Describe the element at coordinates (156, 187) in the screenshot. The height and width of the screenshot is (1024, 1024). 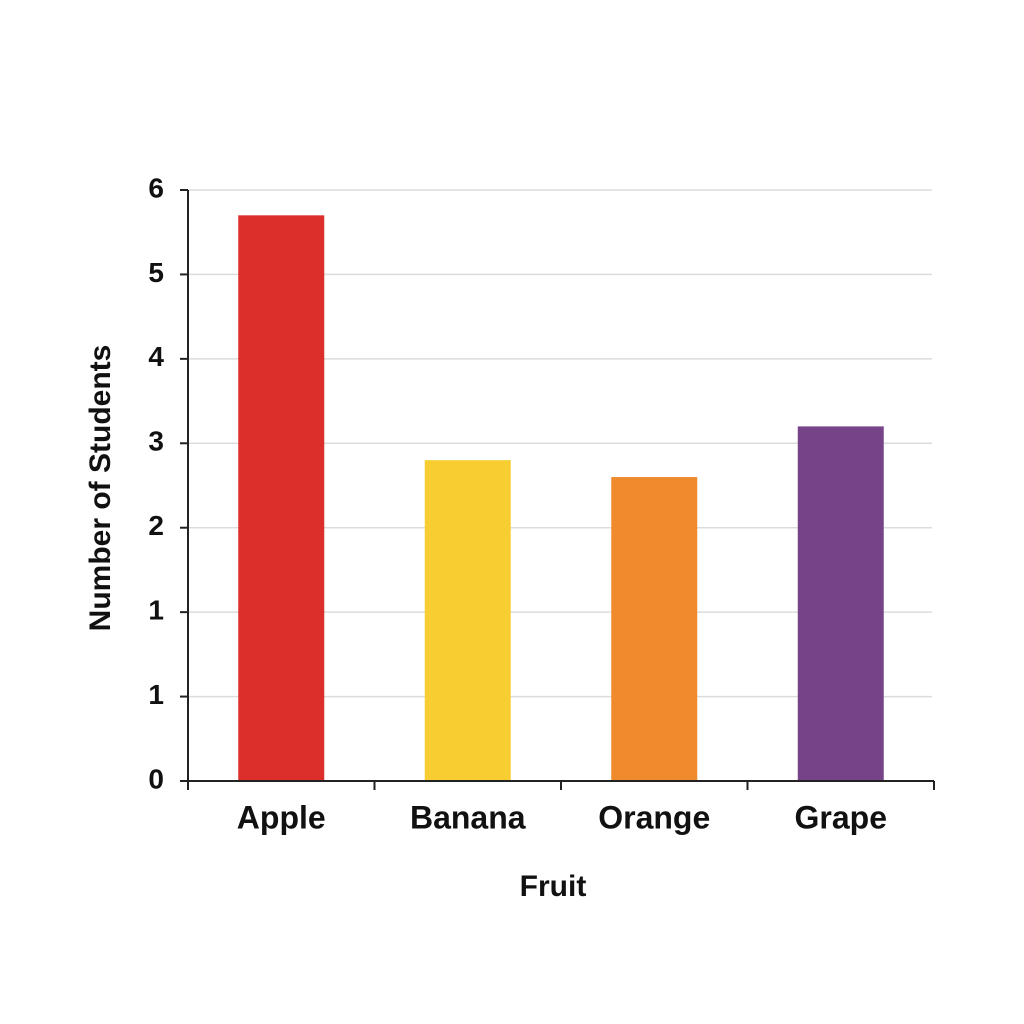
I see `y-tick-label: 6` at that location.